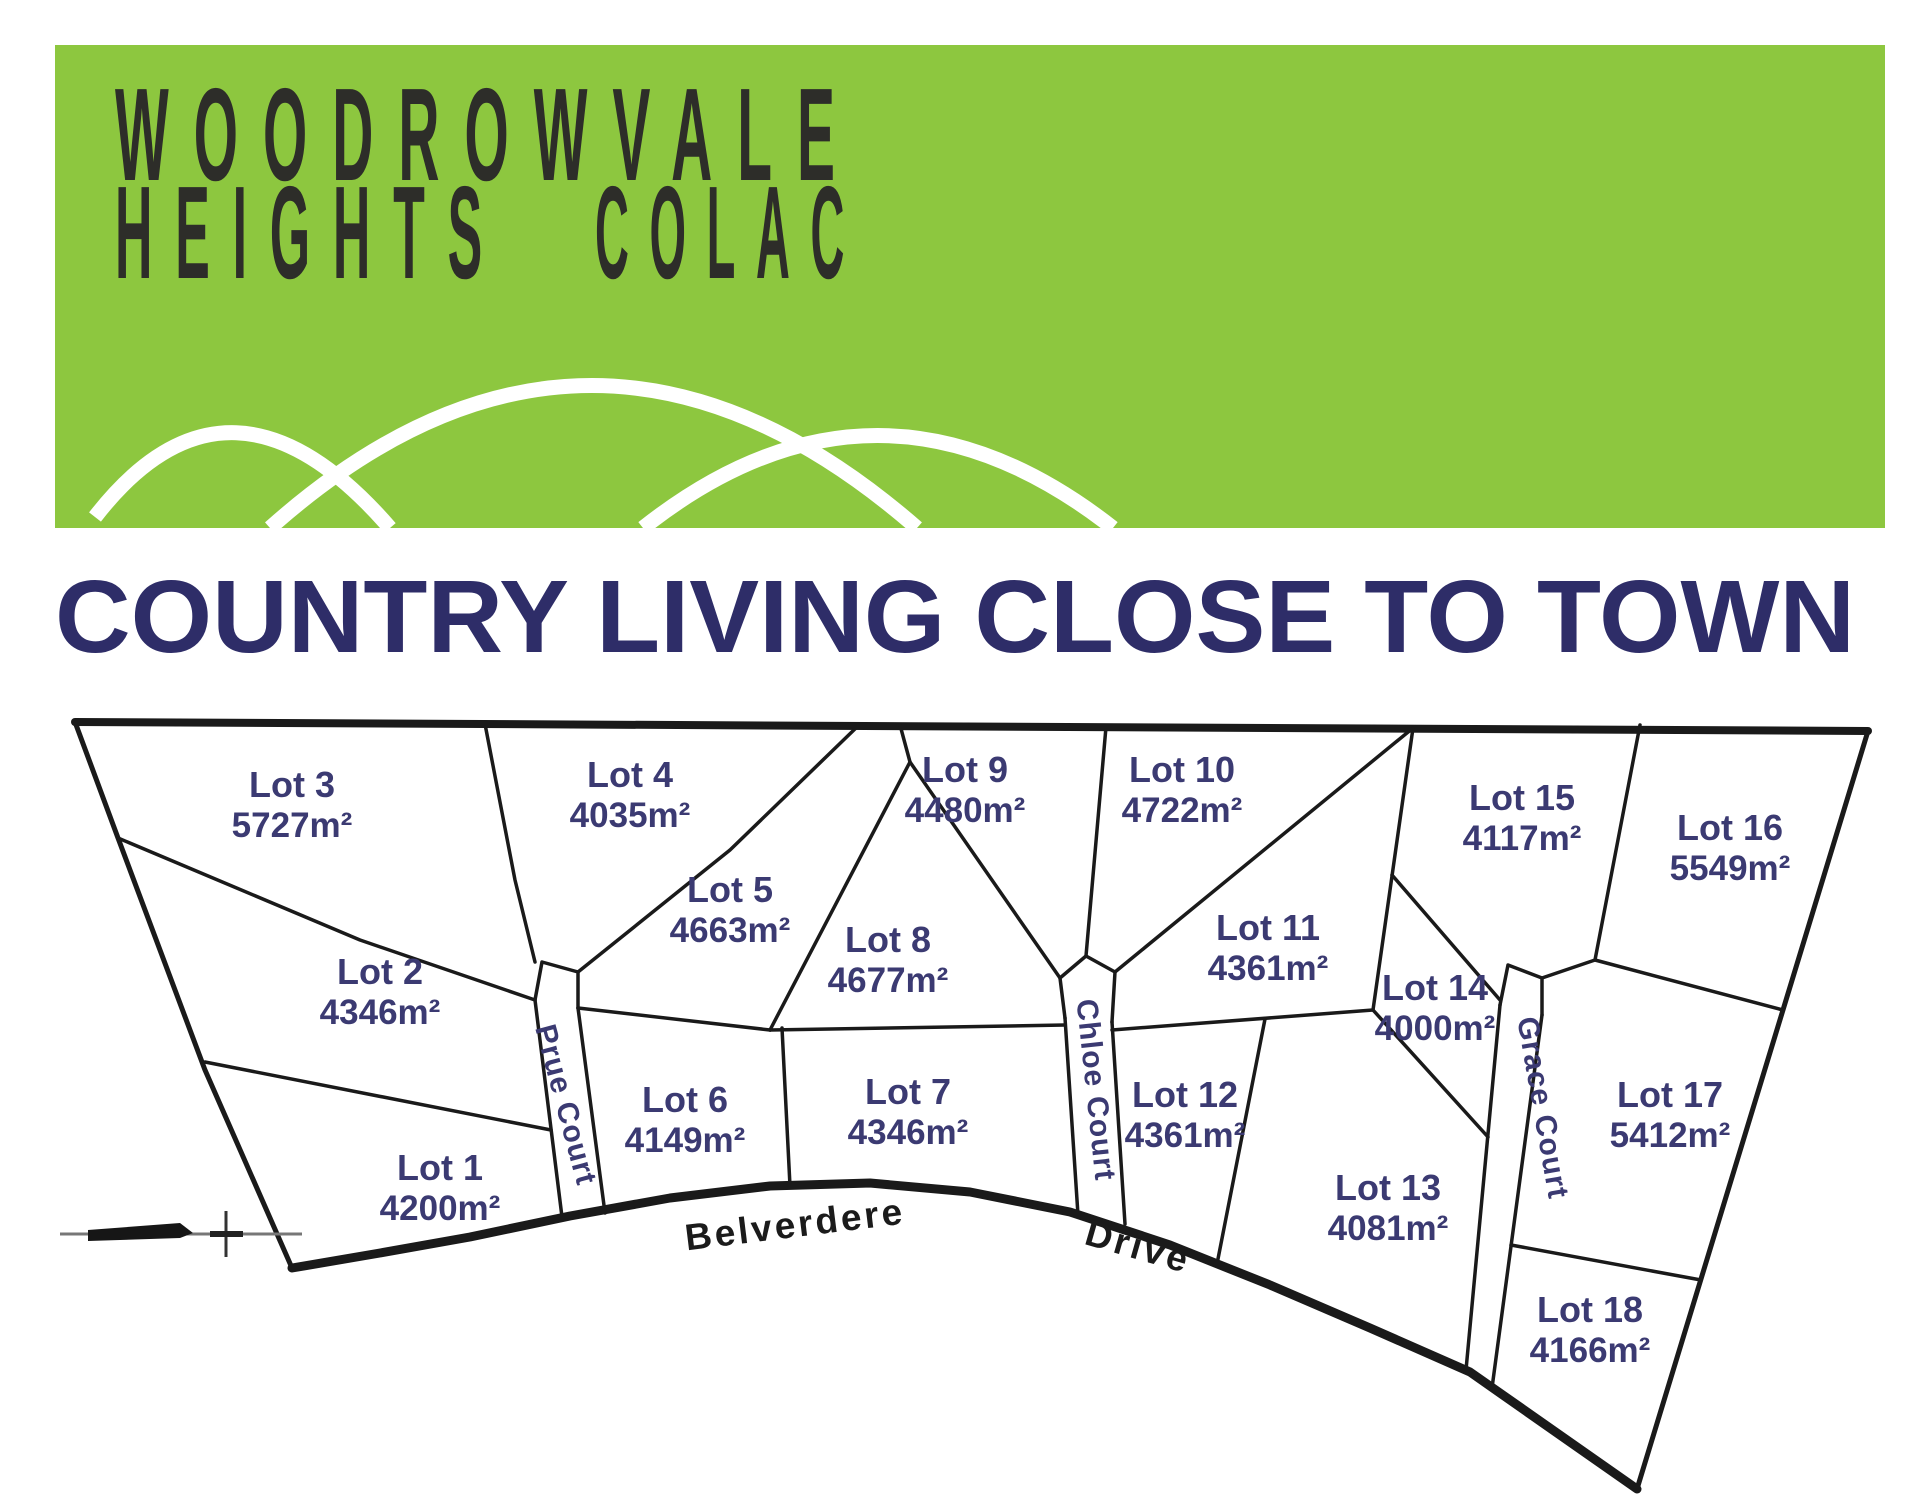  I want to click on headline-row: COUNTRY LIVING CLOSE TO TOWN, so click(960, 614).